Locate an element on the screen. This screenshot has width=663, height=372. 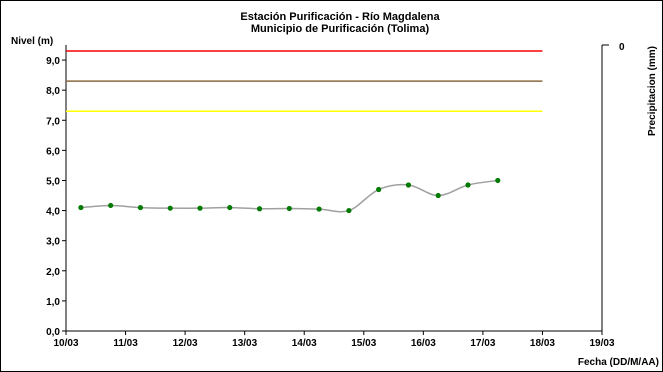
chart-subtitle: Municipio de Purificación (Tolima) is located at coordinates (340, 29).